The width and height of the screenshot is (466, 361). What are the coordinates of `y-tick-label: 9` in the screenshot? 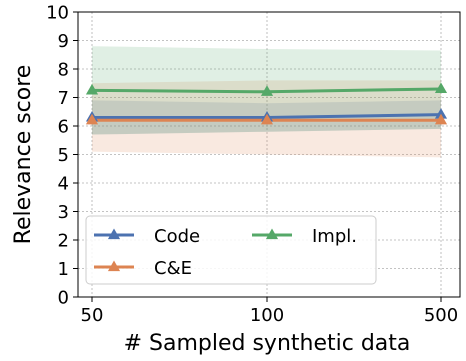 It's located at (63, 41).